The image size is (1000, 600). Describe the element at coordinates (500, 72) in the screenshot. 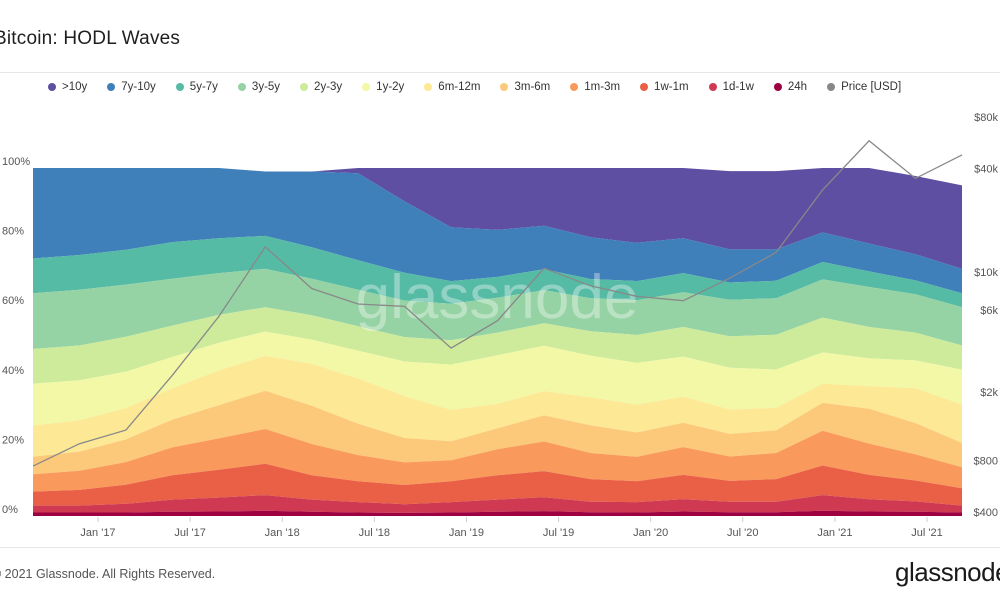

I see `header-divider` at that location.